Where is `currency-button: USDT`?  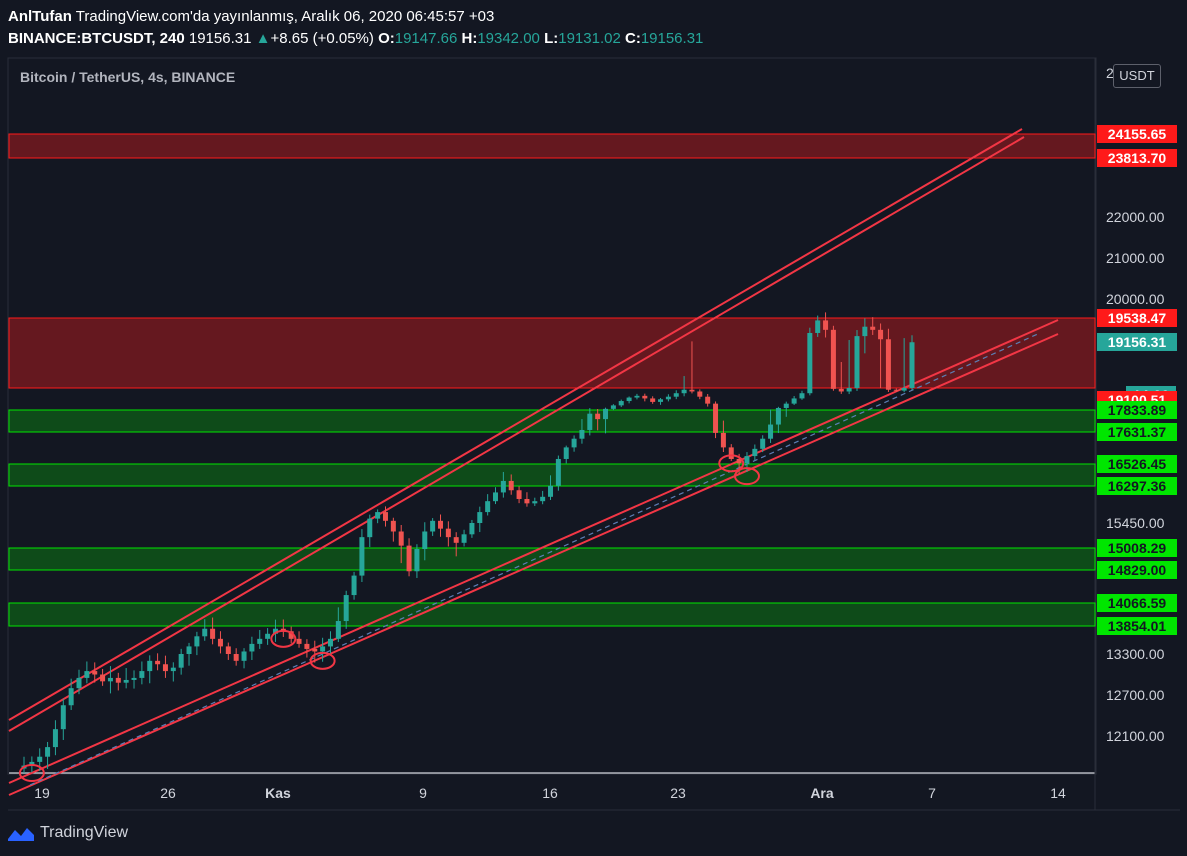 currency-button: USDT is located at coordinates (1137, 76).